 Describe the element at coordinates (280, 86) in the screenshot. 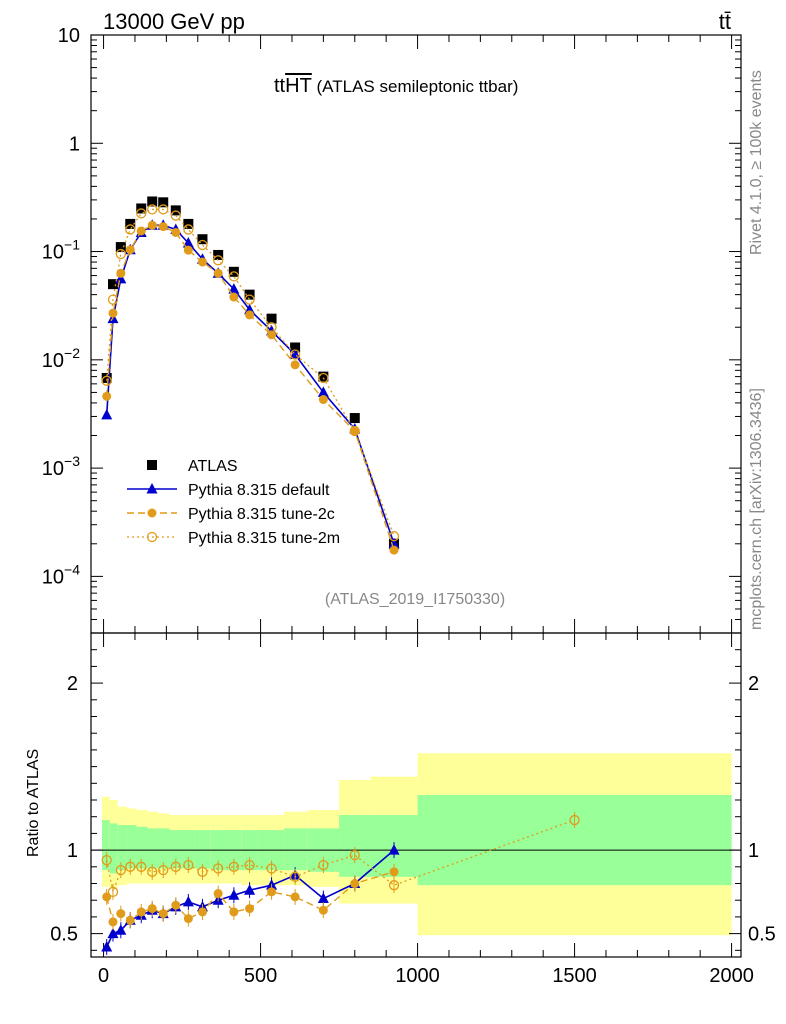

I see `title-main: tt` at that location.